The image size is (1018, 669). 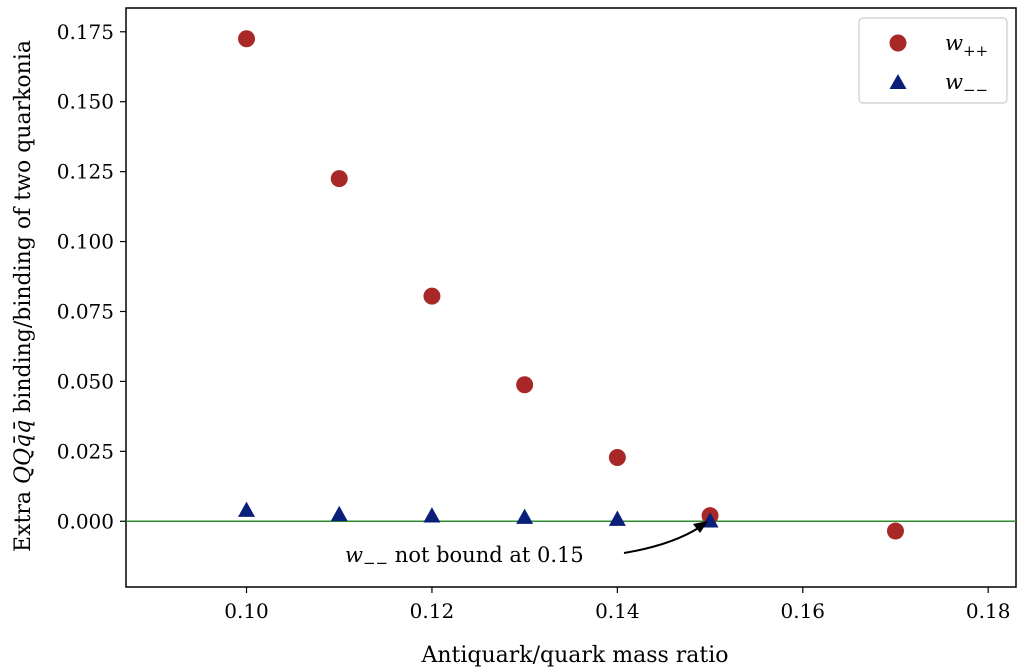 What do you see at coordinates (954, 43) in the screenshot?
I see `legend-label-w-plusplus-base: w` at bounding box center [954, 43].